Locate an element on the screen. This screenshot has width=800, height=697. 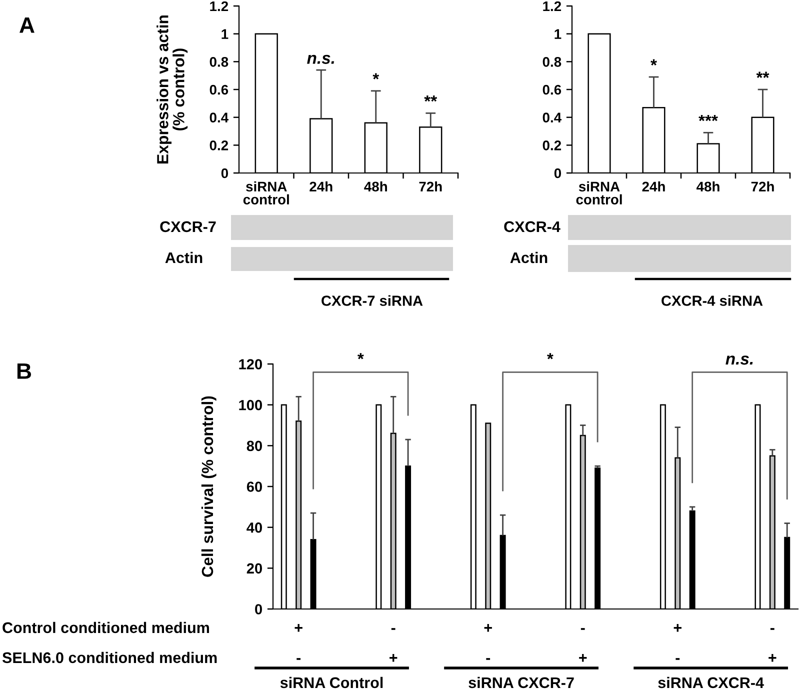
text: SELN6.0 conditioned medium is located at coordinates (109, 658).